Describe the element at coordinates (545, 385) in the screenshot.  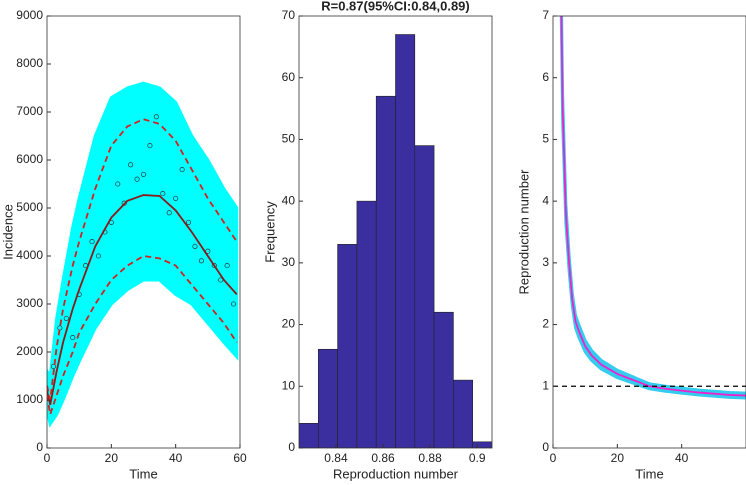
I see `y-tick-label: 1` at that location.